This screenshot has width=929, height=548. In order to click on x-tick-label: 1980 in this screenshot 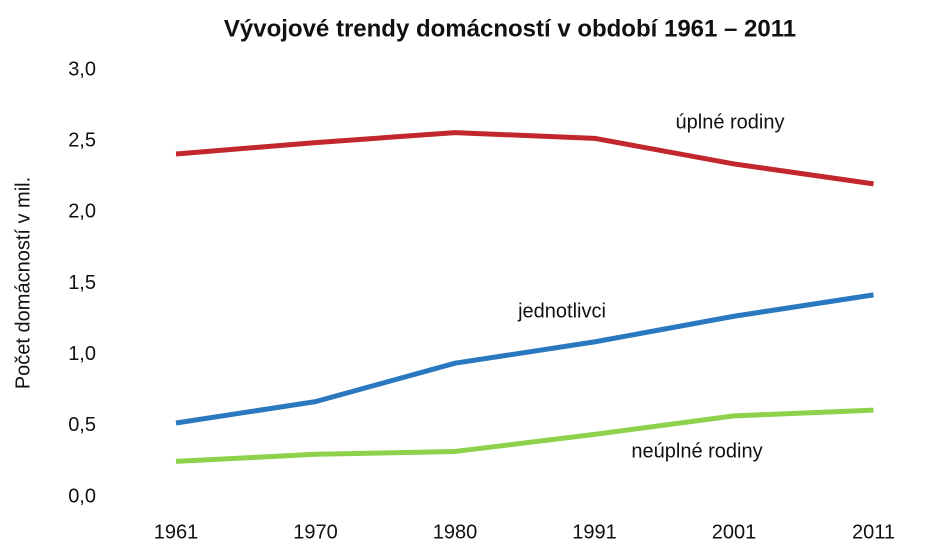, I will do `click(455, 532)`.